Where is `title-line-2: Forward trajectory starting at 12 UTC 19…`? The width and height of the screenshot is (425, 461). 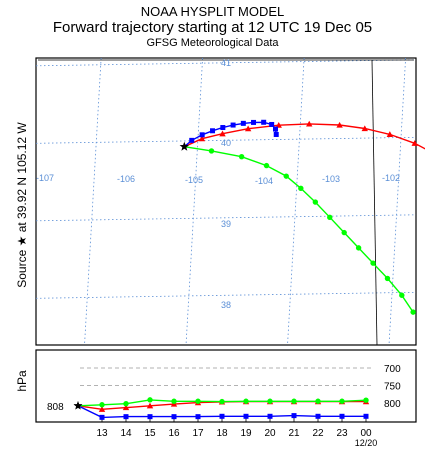
title-line-2: Forward trajectory starting at 12 UTC 19… is located at coordinates (212, 27).